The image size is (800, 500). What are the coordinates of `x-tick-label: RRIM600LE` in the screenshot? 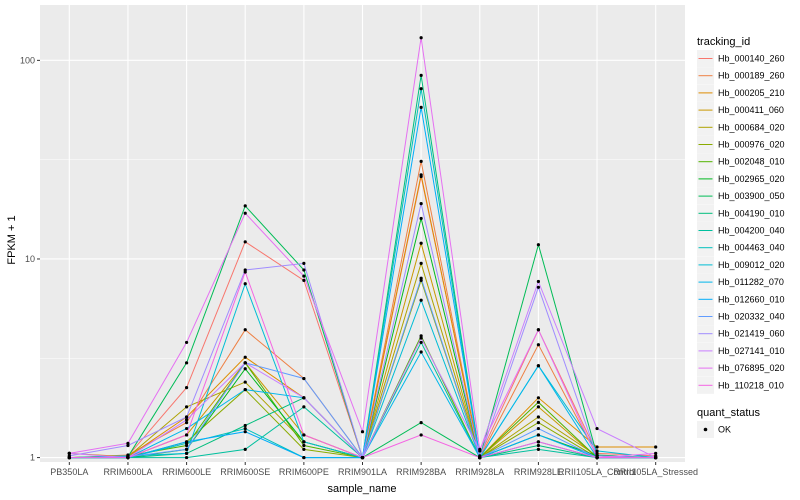 It's located at (186, 472).